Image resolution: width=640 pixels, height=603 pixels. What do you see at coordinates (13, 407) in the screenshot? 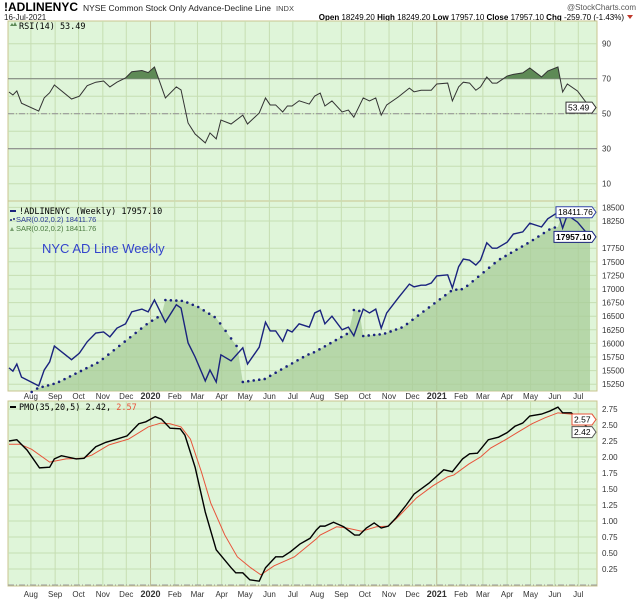
I see `pmo-legend-icon` at bounding box center [13, 407].